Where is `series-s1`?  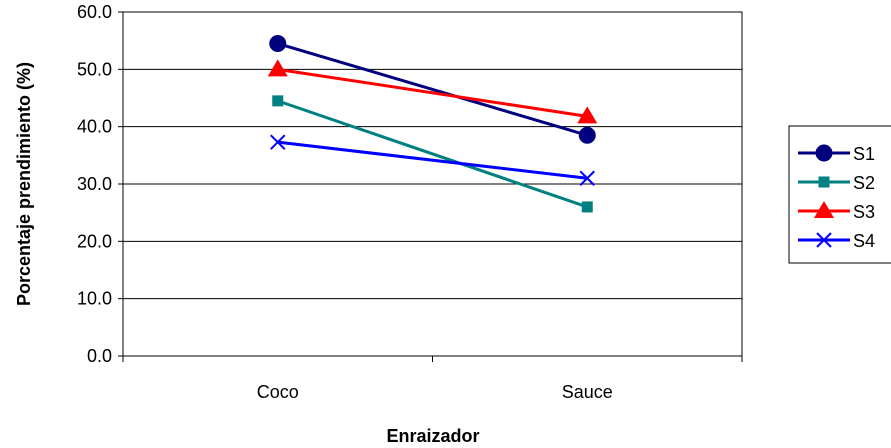 series-s1 is located at coordinates (432, 89).